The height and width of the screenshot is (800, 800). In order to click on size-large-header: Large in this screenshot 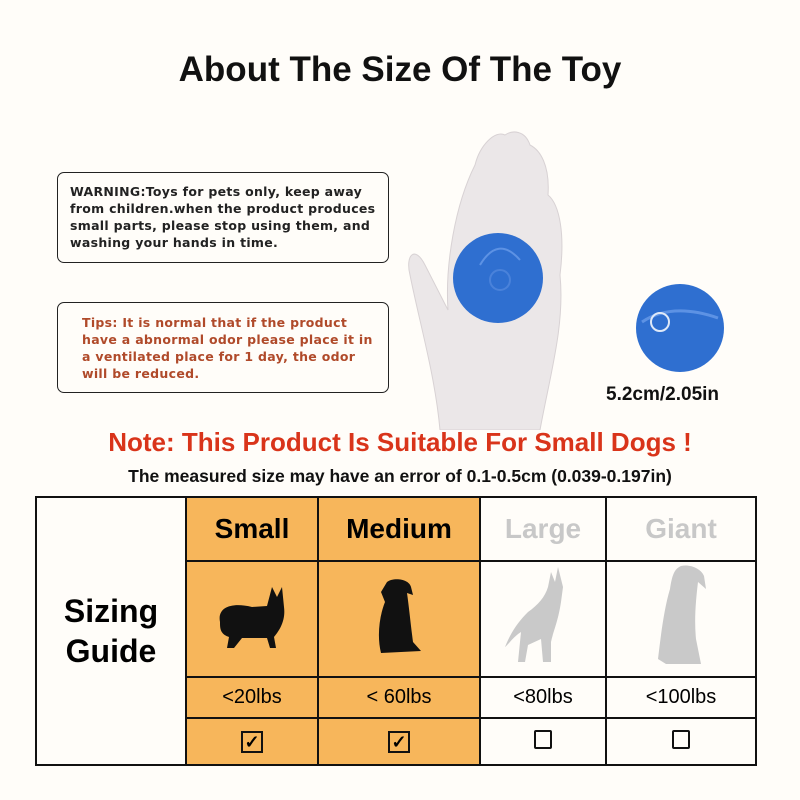, I will do `click(543, 529)`.